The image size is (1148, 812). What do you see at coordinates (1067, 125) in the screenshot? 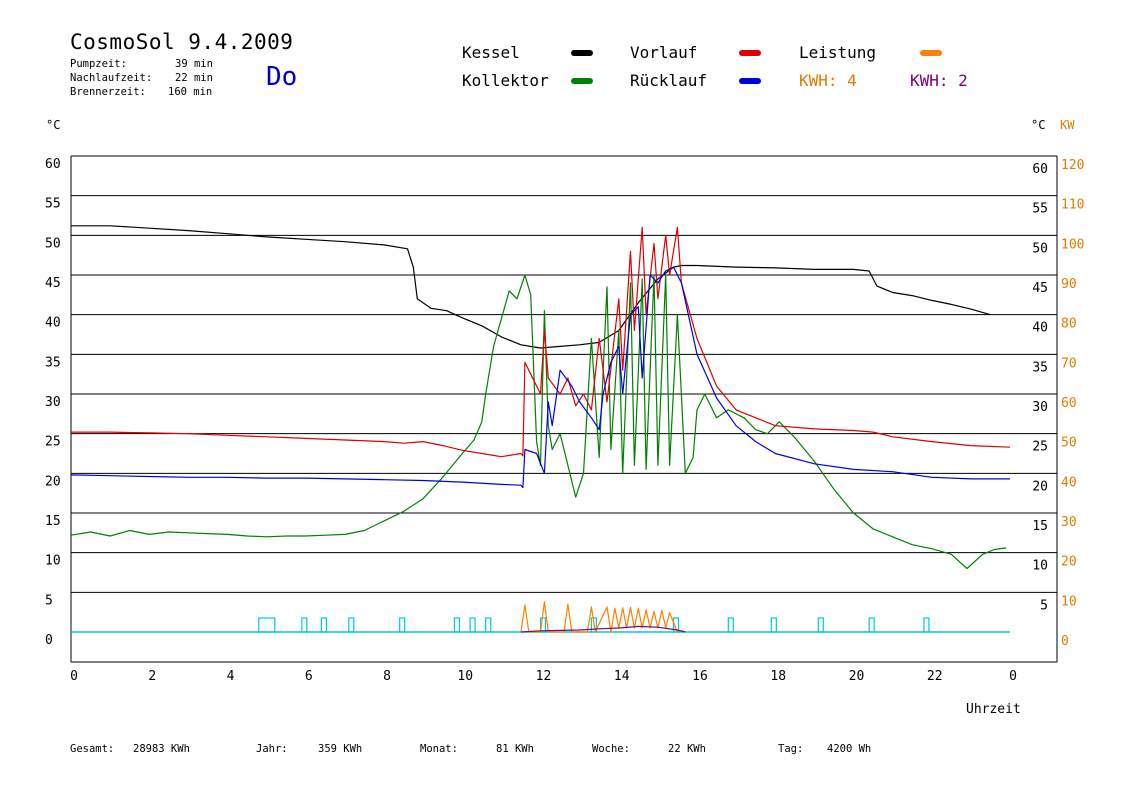
I see `y2-axis-unit: KW` at bounding box center [1067, 125].